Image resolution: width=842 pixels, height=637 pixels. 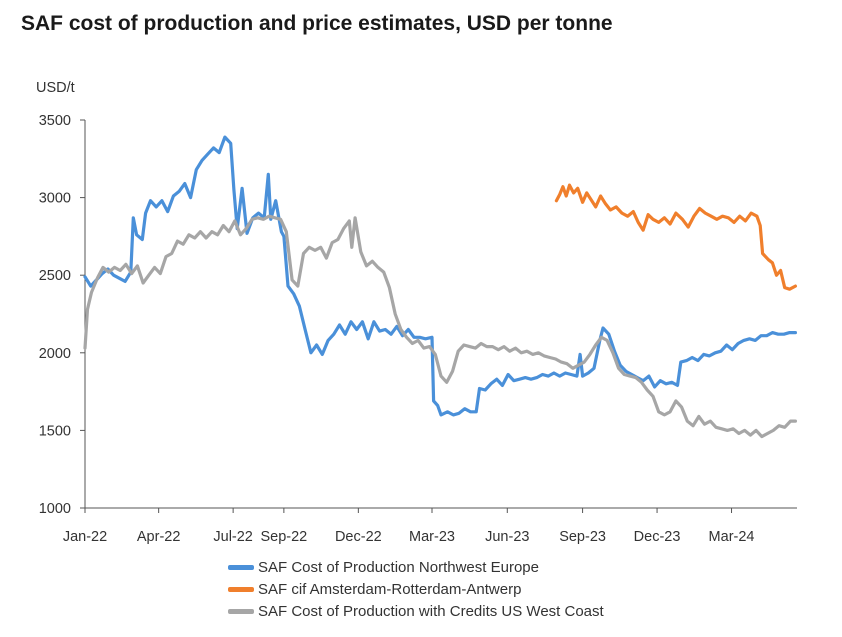 What do you see at coordinates (283, 537) in the screenshot?
I see `x-tick-label: Sep-22` at bounding box center [283, 537].